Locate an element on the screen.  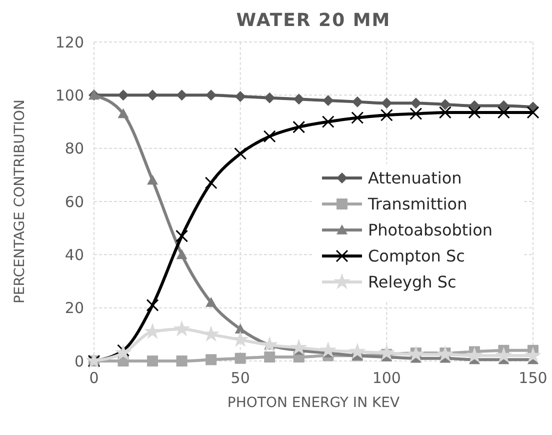
y-tick-label: 120 is located at coordinates (69, 42).